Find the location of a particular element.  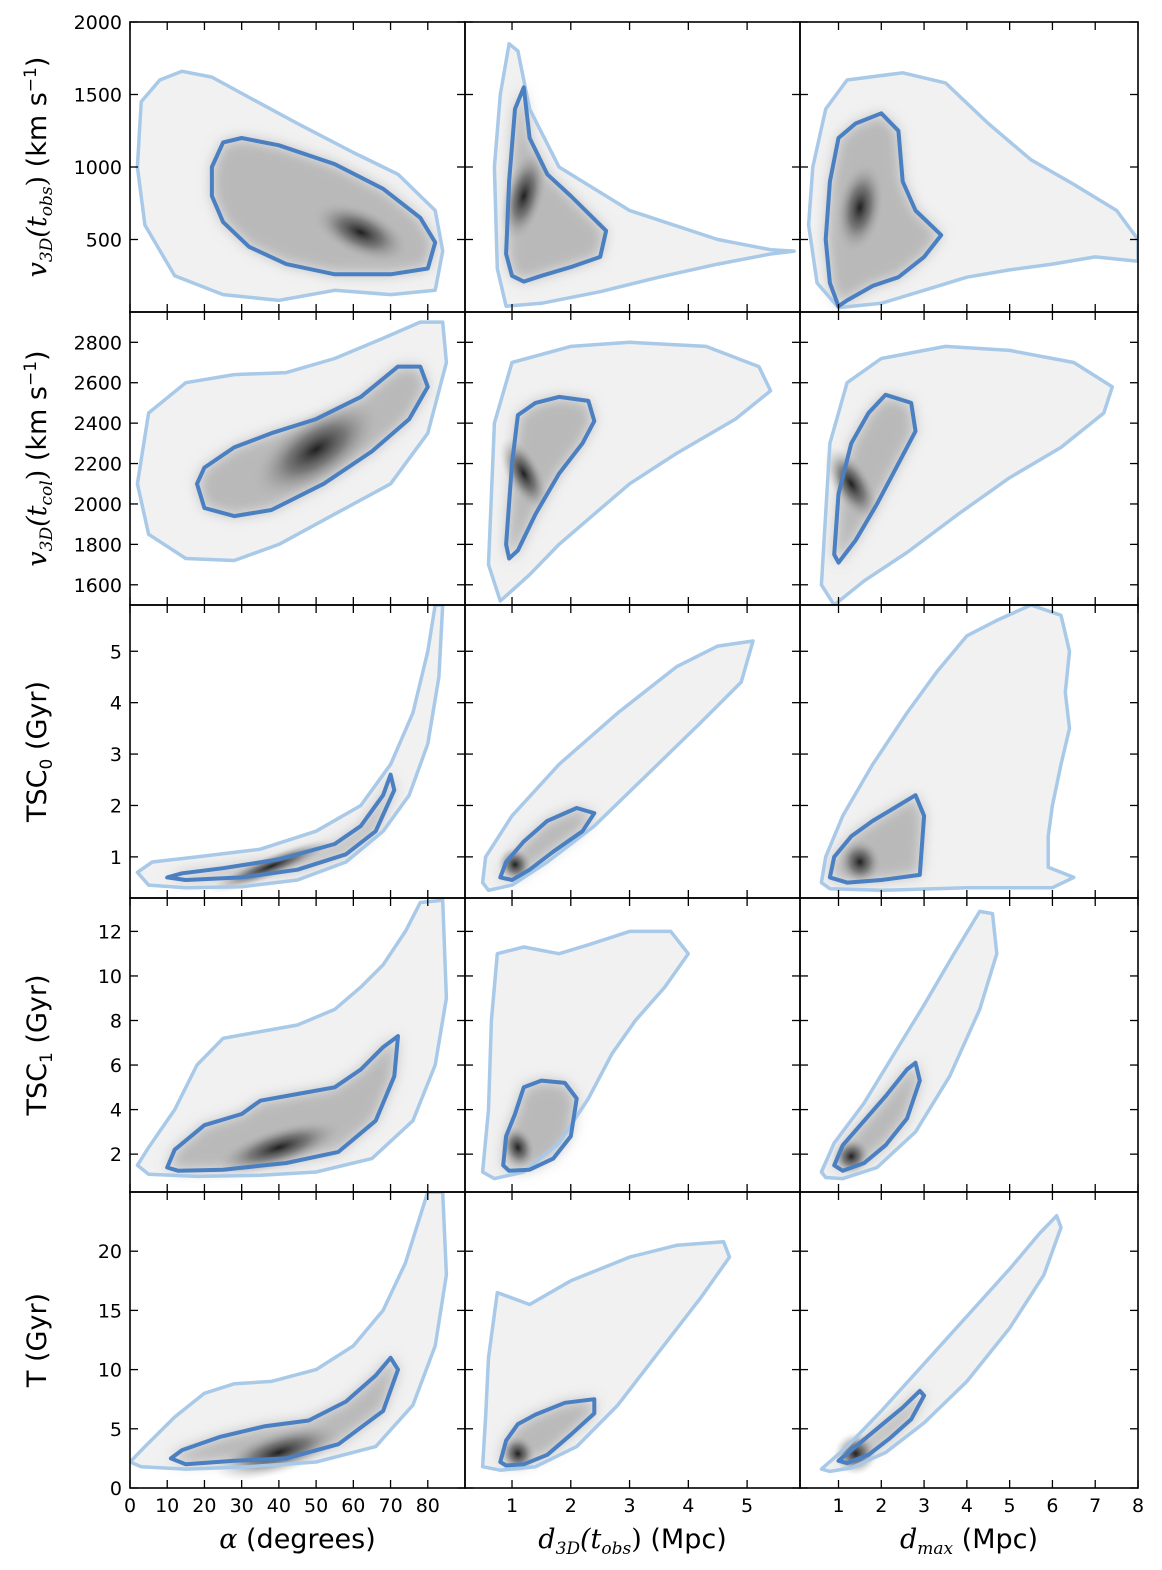

y-axis-label-tsc0: TSC0 (Gyr) is located at coordinates (39, 752).